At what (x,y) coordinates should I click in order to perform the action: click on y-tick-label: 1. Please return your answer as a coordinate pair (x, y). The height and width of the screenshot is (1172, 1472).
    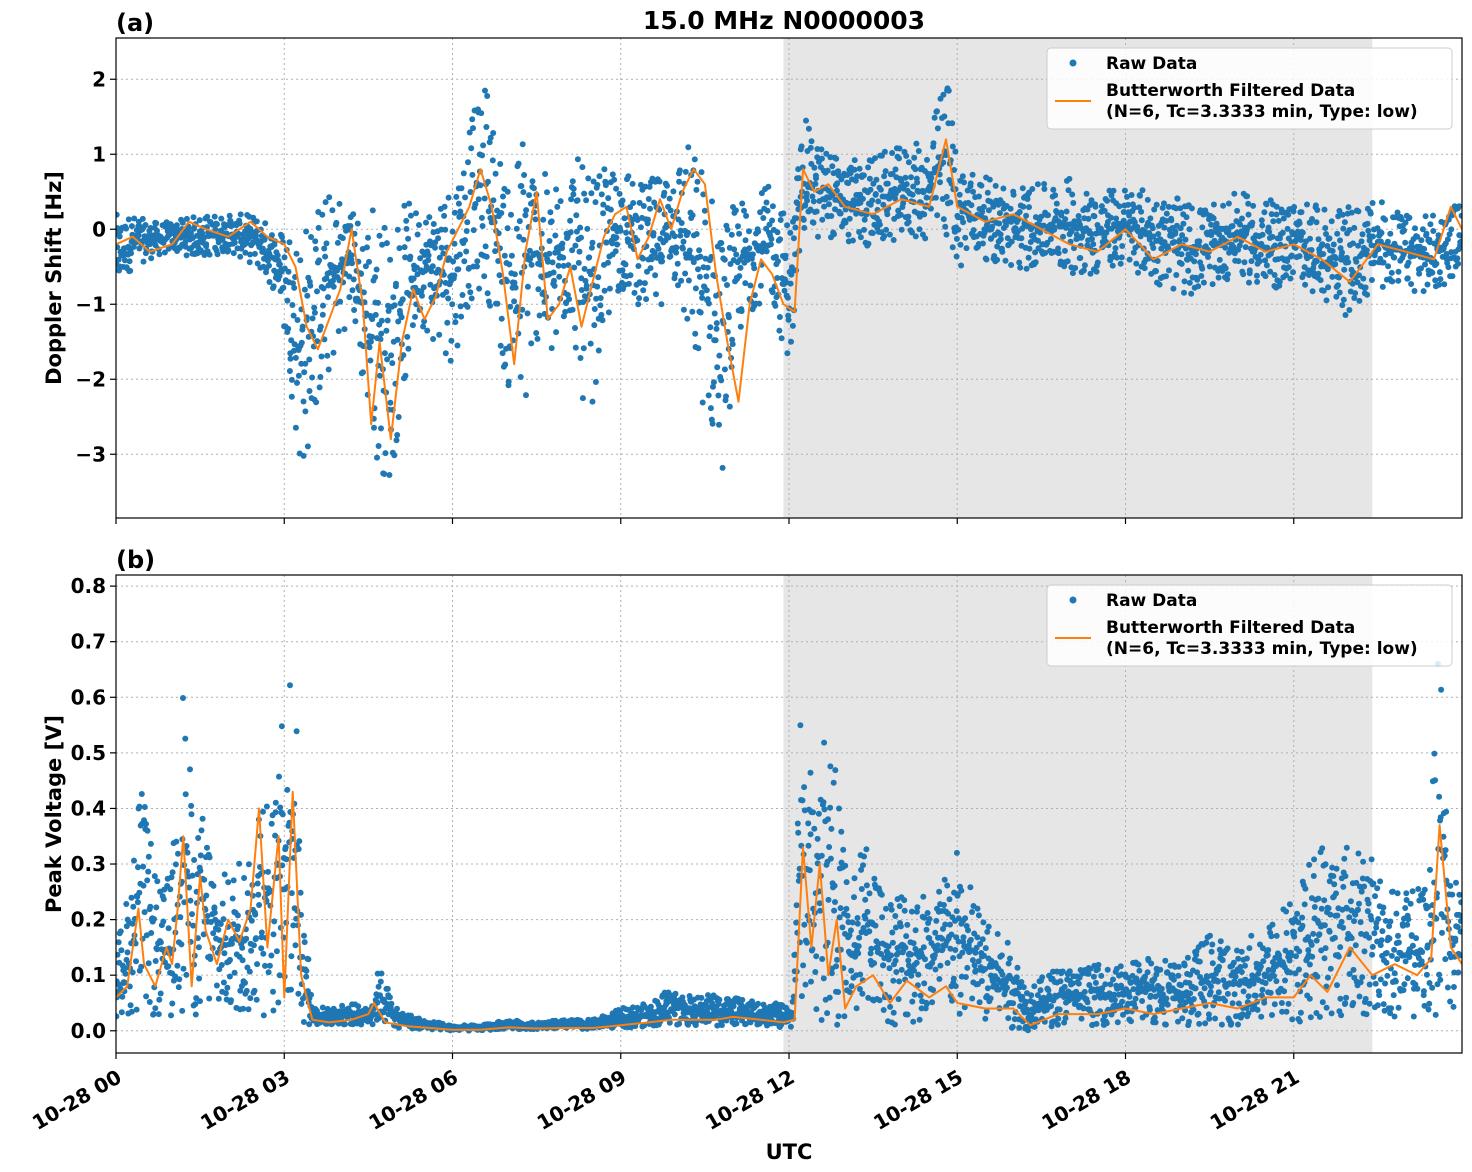
    Looking at the image, I should click on (99, 154).